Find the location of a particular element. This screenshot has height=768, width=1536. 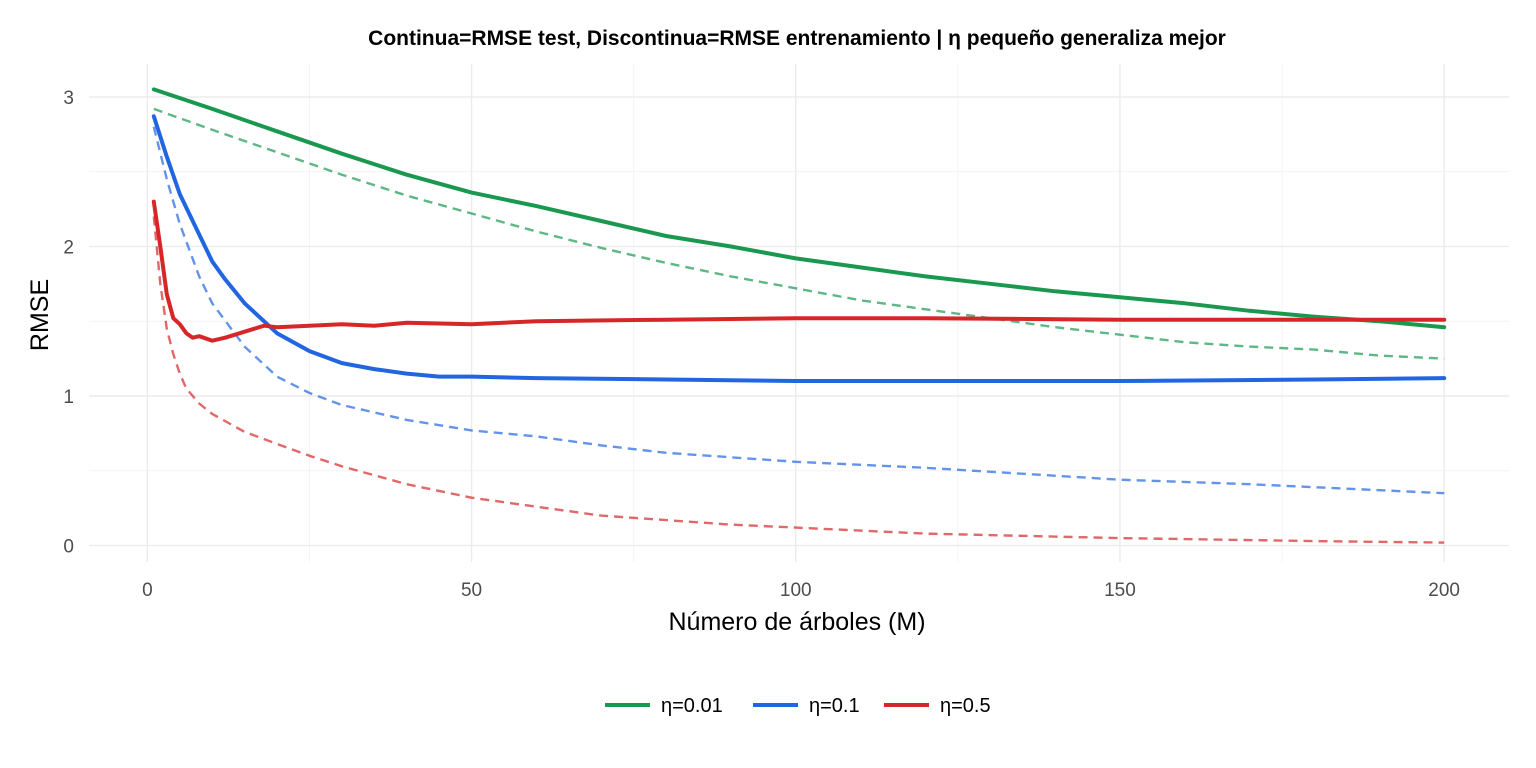

x-tick-label: 0 is located at coordinates (147, 590).